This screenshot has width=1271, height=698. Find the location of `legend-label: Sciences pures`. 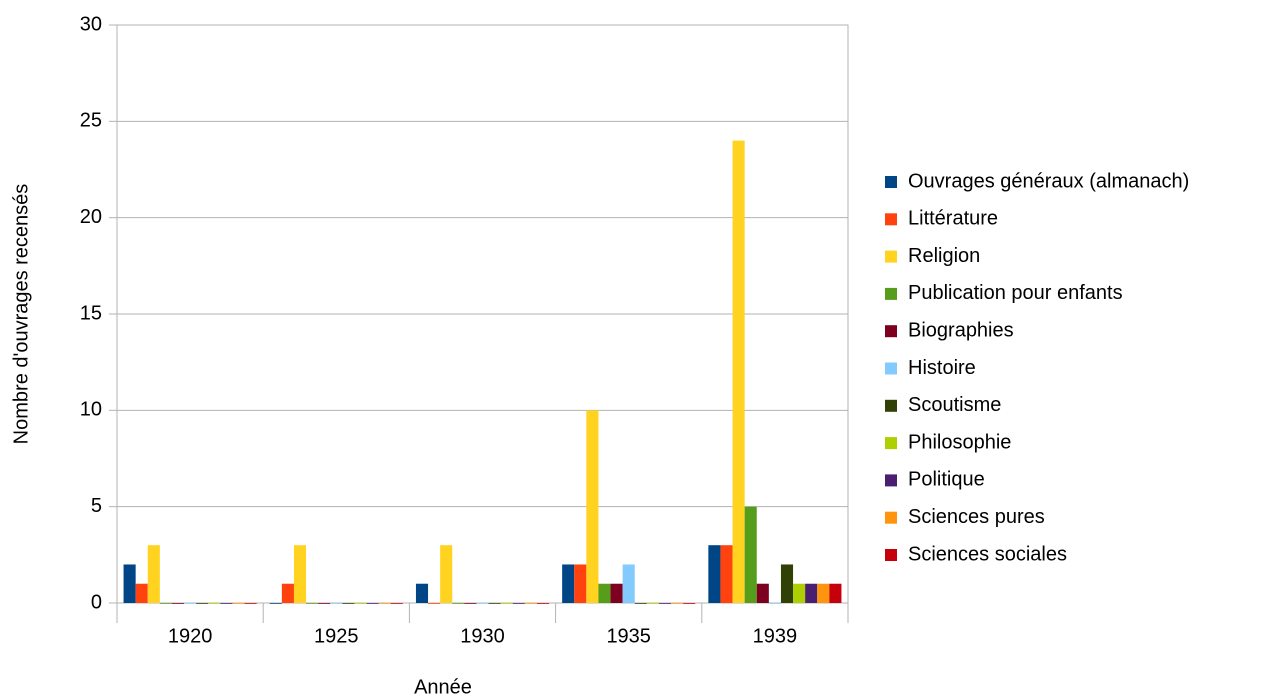

legend-label: Sciences pures is located at coordinates (976, 517).